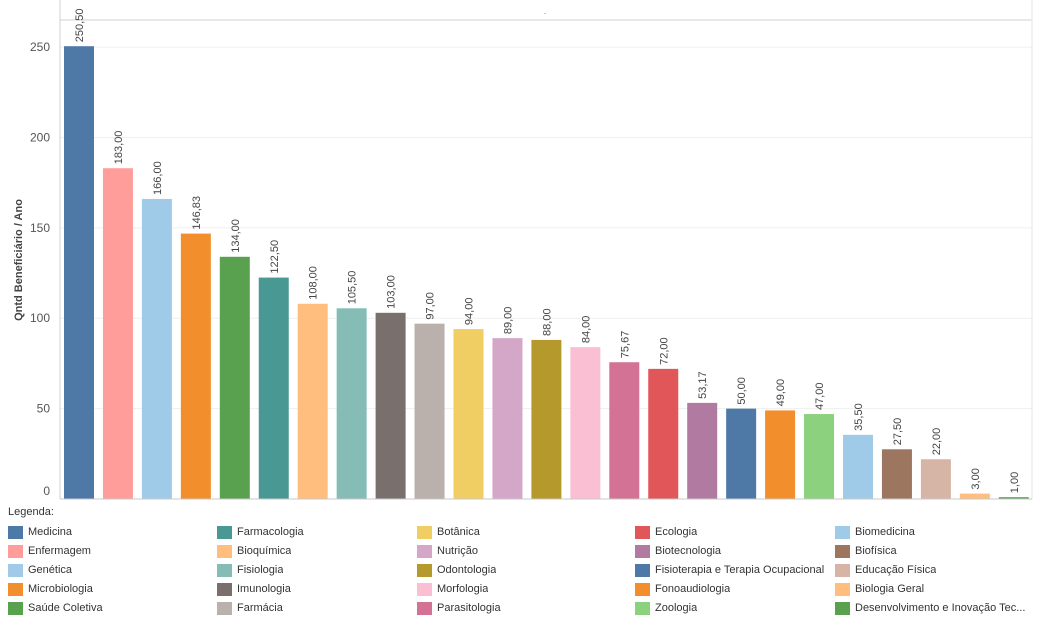 This screenshot has height=637, width=1060. What do you see at coordinates (876, 551) in the screenshot?
I see `legend-label: Biofísica` at bounding box center [876, 551].